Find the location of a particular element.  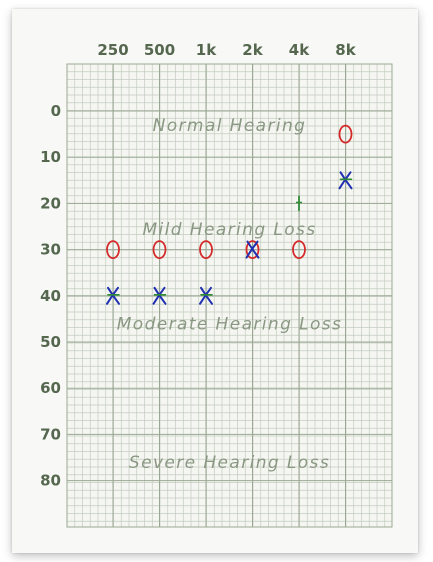

zone-label: Moderate Hearing Loss is located at coordinates (230, 325).